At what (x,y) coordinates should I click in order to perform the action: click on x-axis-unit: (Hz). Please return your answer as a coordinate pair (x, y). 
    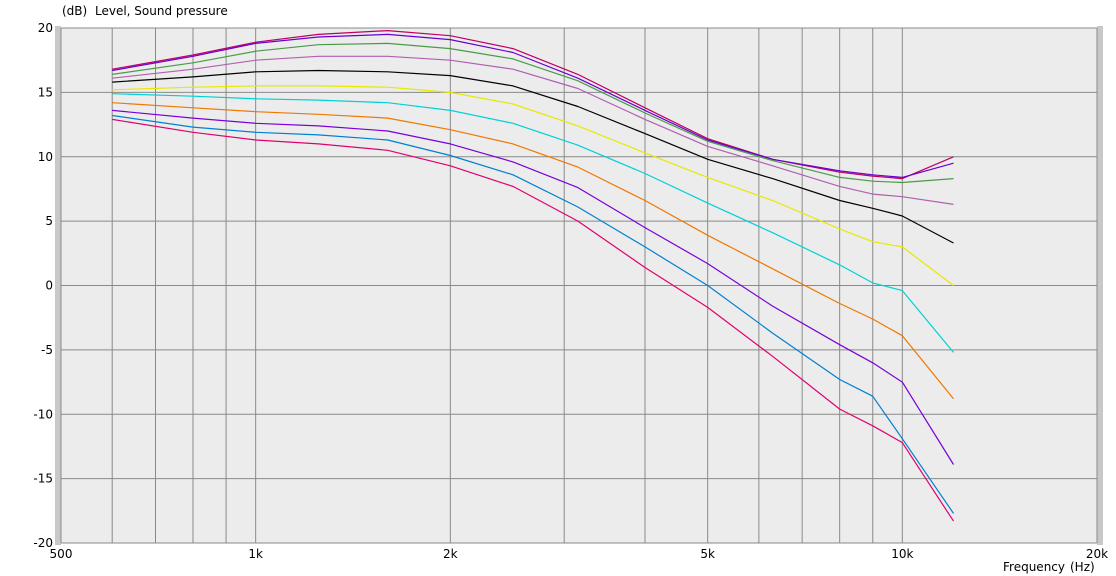
    Looking at the image, I should click on (1082, 567).